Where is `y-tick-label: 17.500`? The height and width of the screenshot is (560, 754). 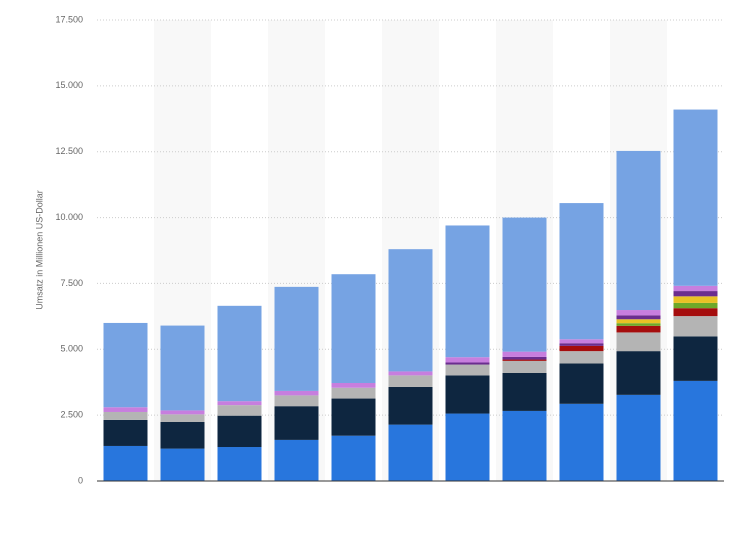 y-tick-label: 17.500 is located at coordinates (69, 19).